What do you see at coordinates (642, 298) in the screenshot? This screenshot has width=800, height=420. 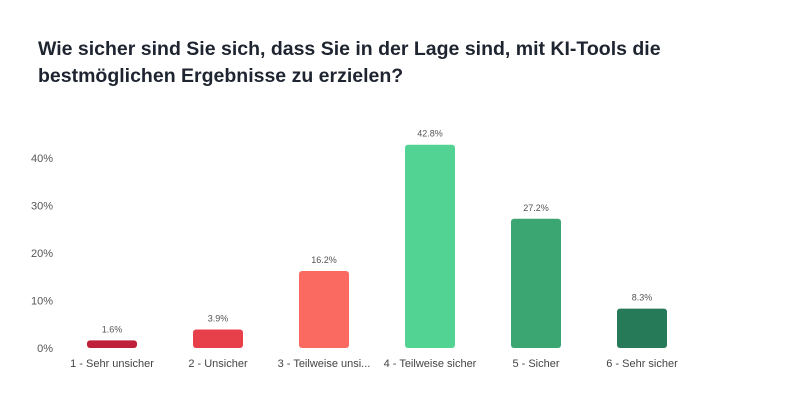 I see `data-label: 8.3%` at bounding box center [642, 298].